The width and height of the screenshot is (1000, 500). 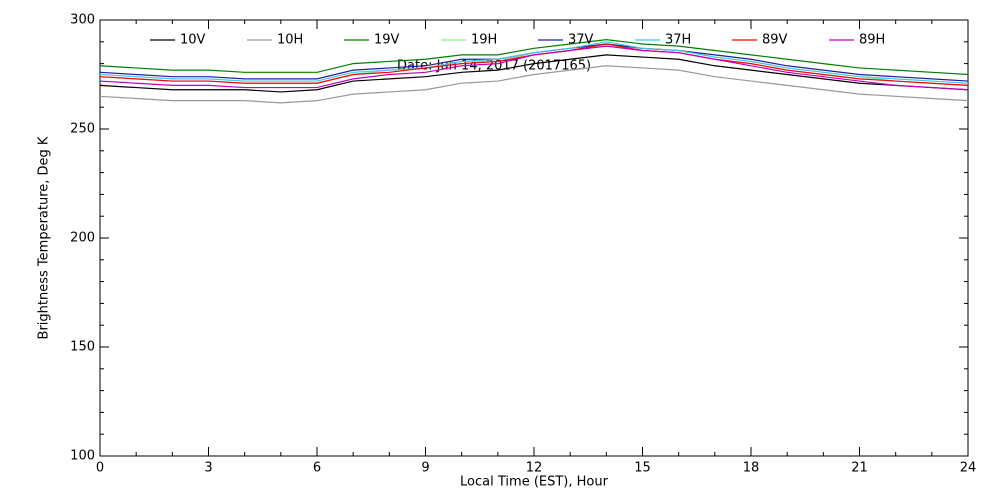 What do you see at coordinates (387, 40) in the screenshot?
I see `legend-label: 19V` at bounding box center [387, 40].